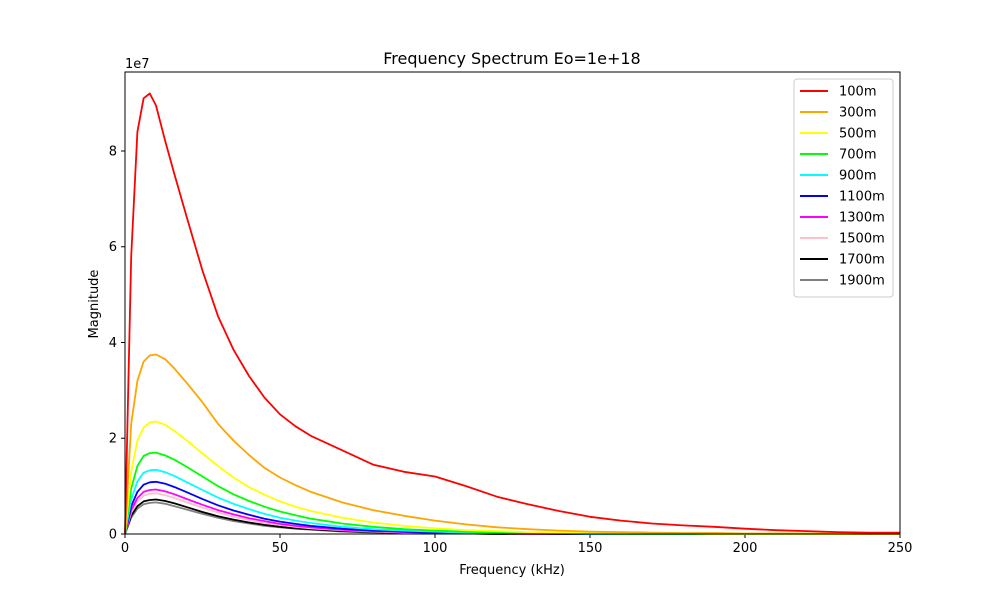 The width and height of the screenshot is (1000, 600). I want to click on legend-entry-label: 1300m, so click(862, 218).